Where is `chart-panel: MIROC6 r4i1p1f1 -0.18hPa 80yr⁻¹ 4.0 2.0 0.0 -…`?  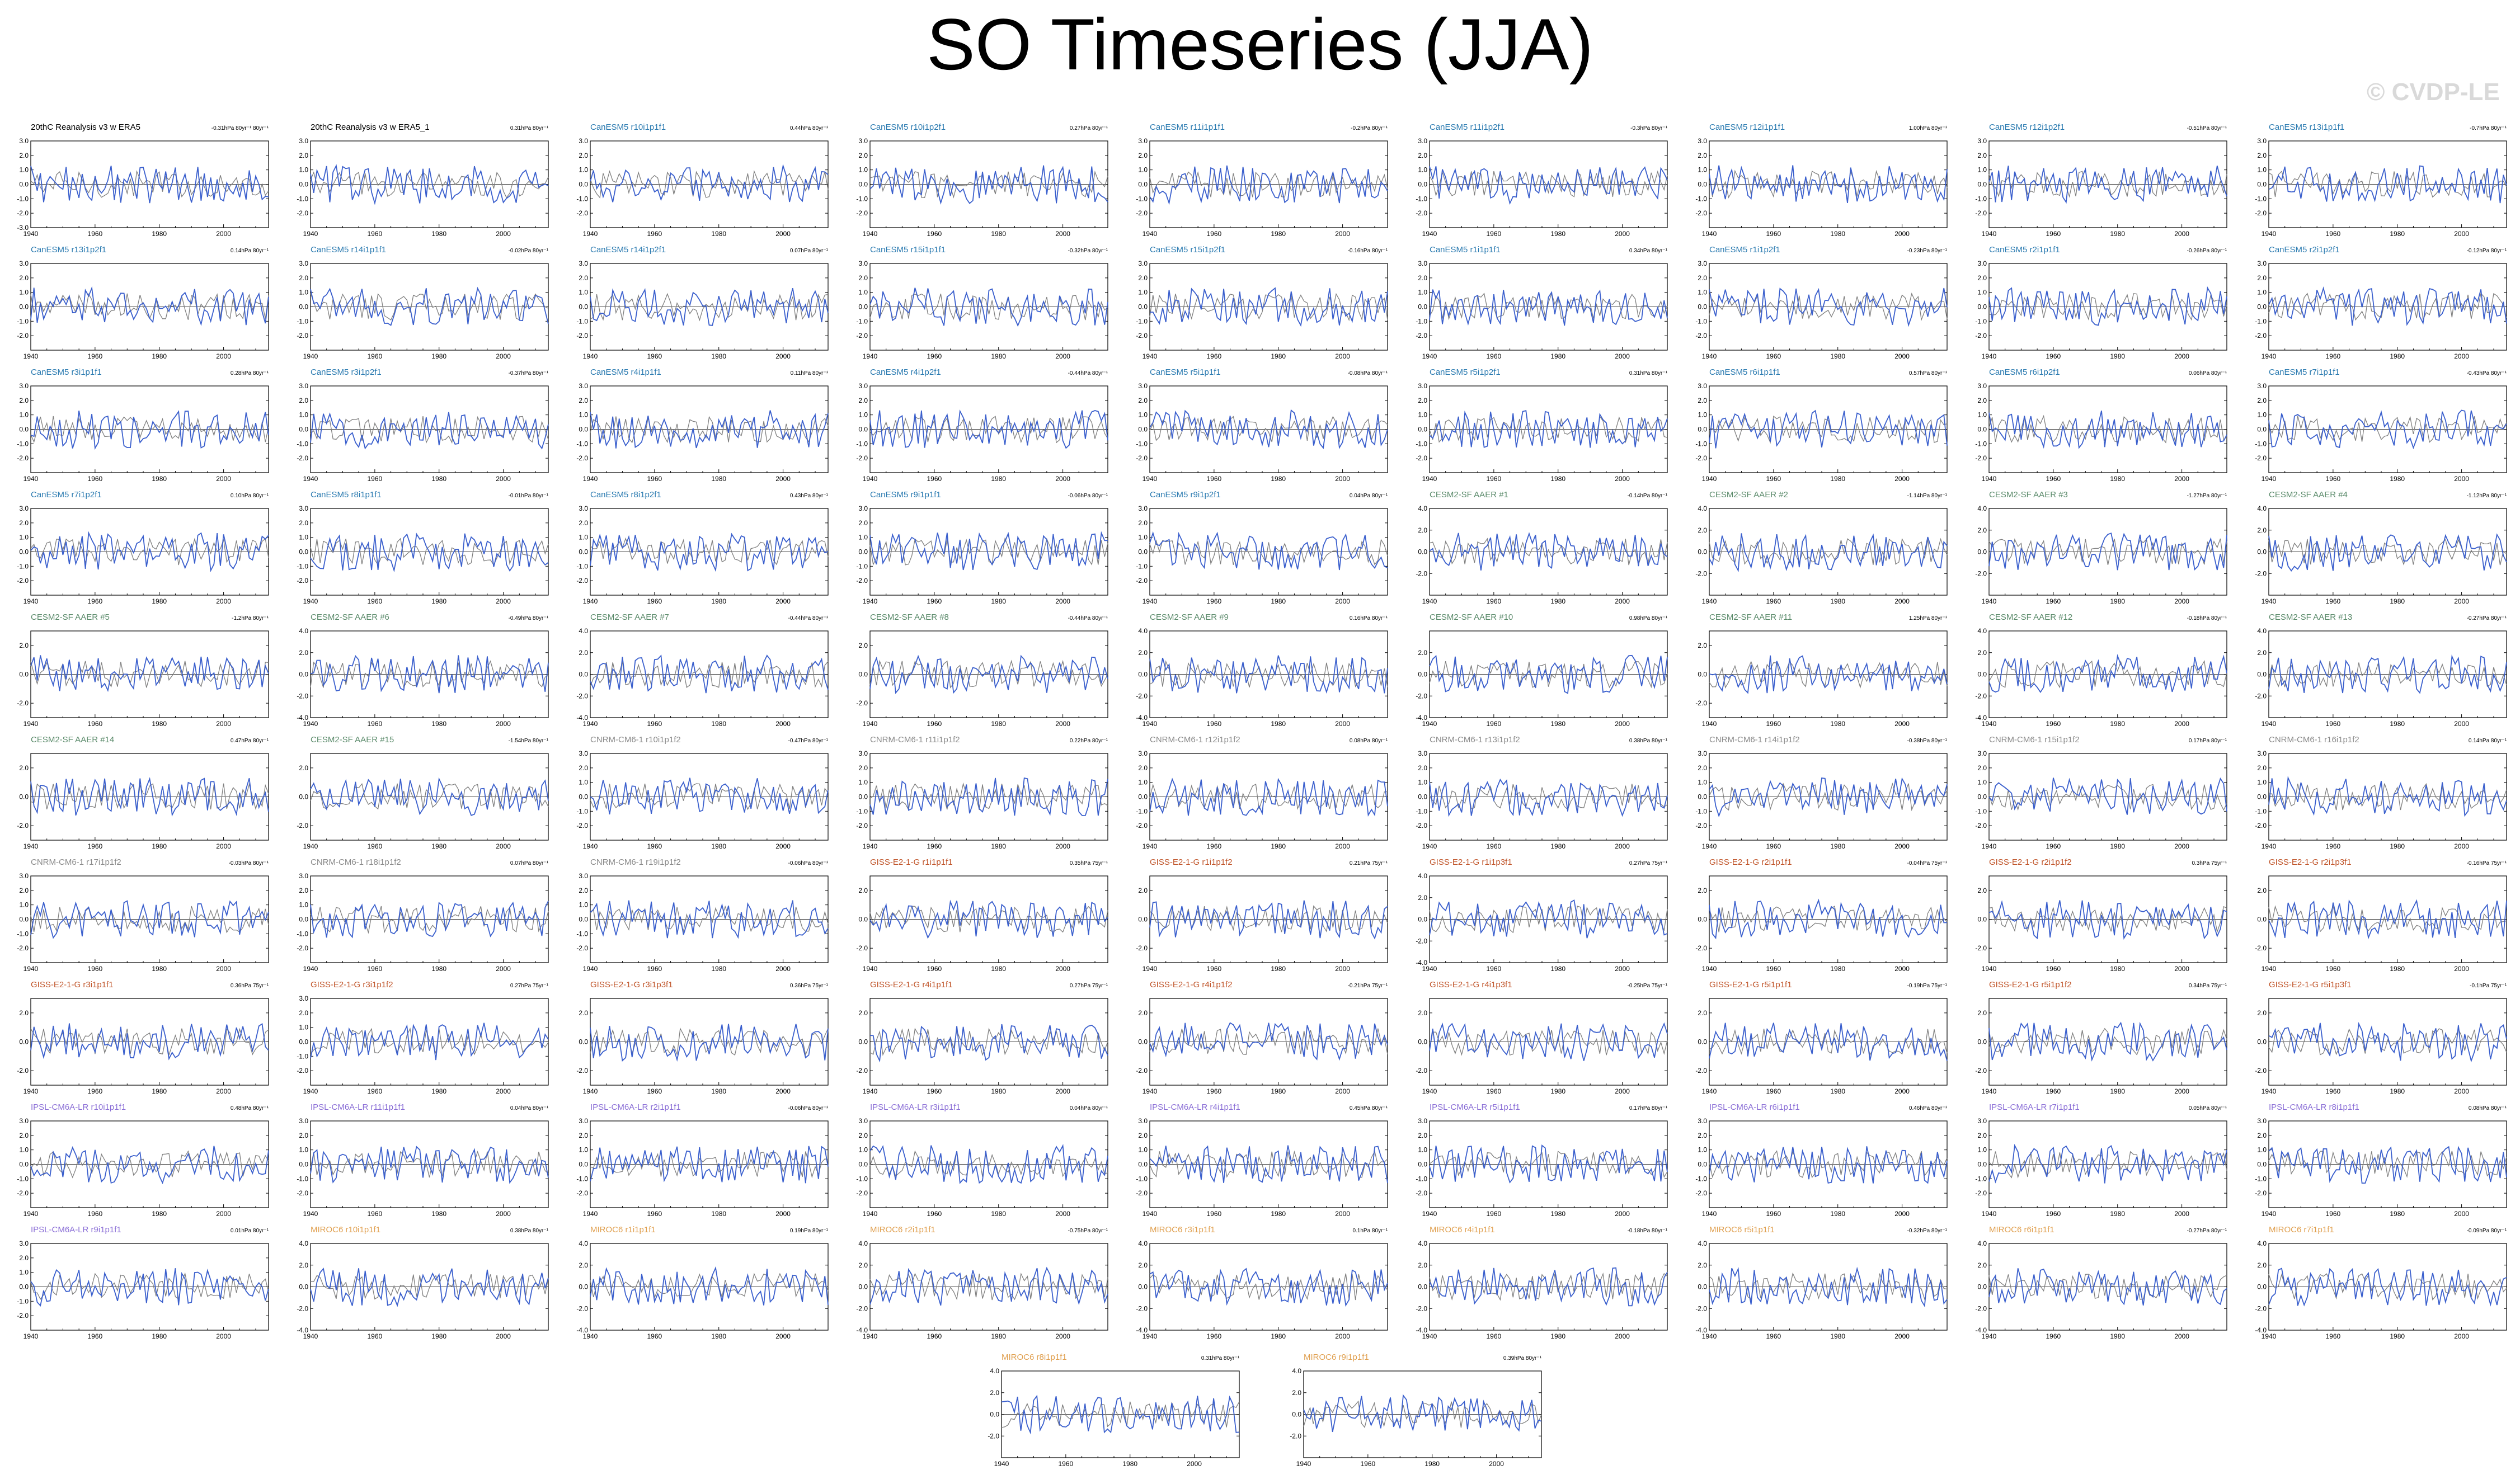
chart-panel: MIROC6 r4i1p1f1 -0.18hPa 80yr⁻¹ 4.0 2.0 0.0 -… is located at coordinates (1542, 1283).